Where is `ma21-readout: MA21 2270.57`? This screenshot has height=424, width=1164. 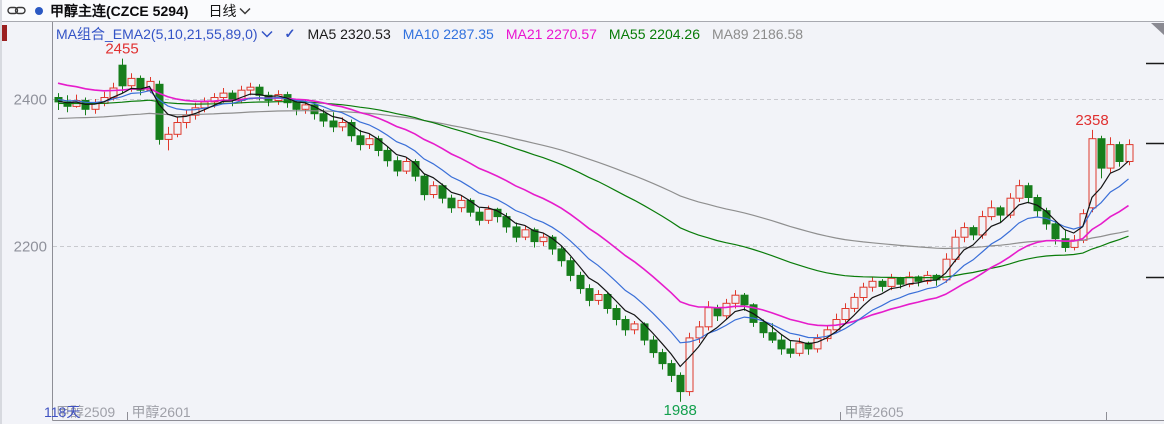
ma21-readout: MA21 2270.57 is located at coordinates (551, 34).